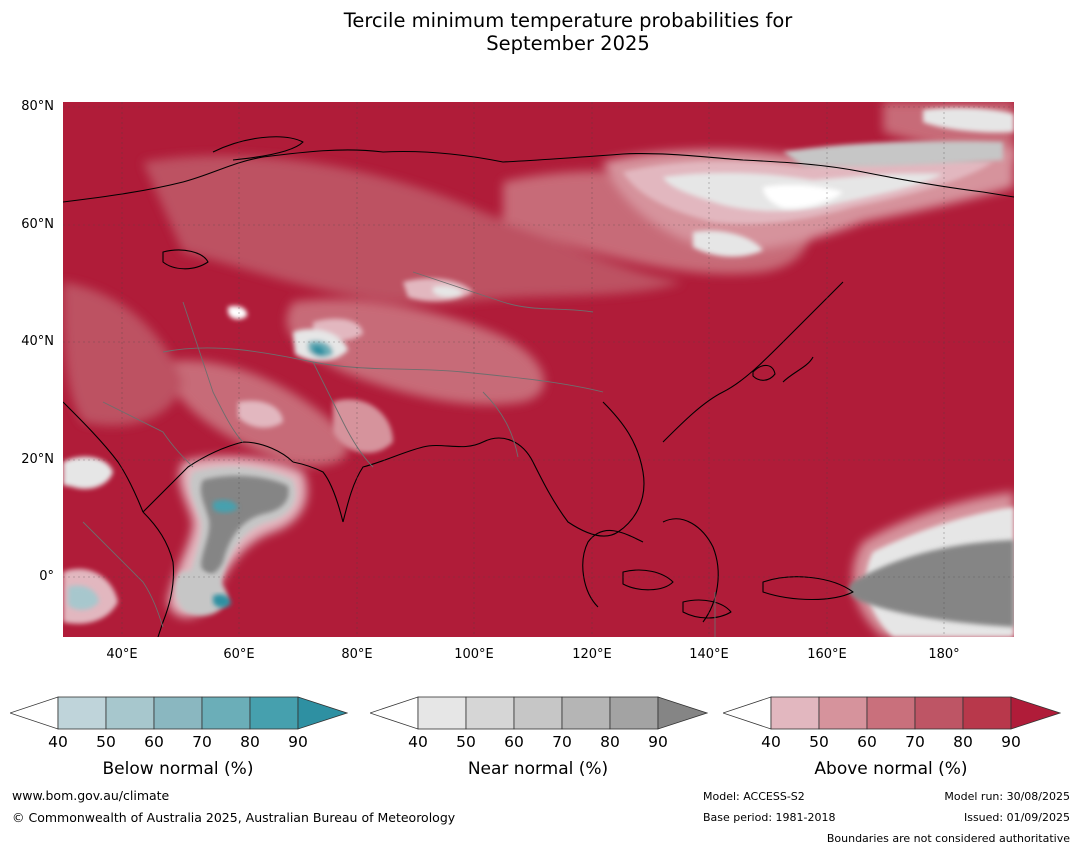  I want to click on model-run-text: Model run: 30/08/2025, so click(1007, 796).